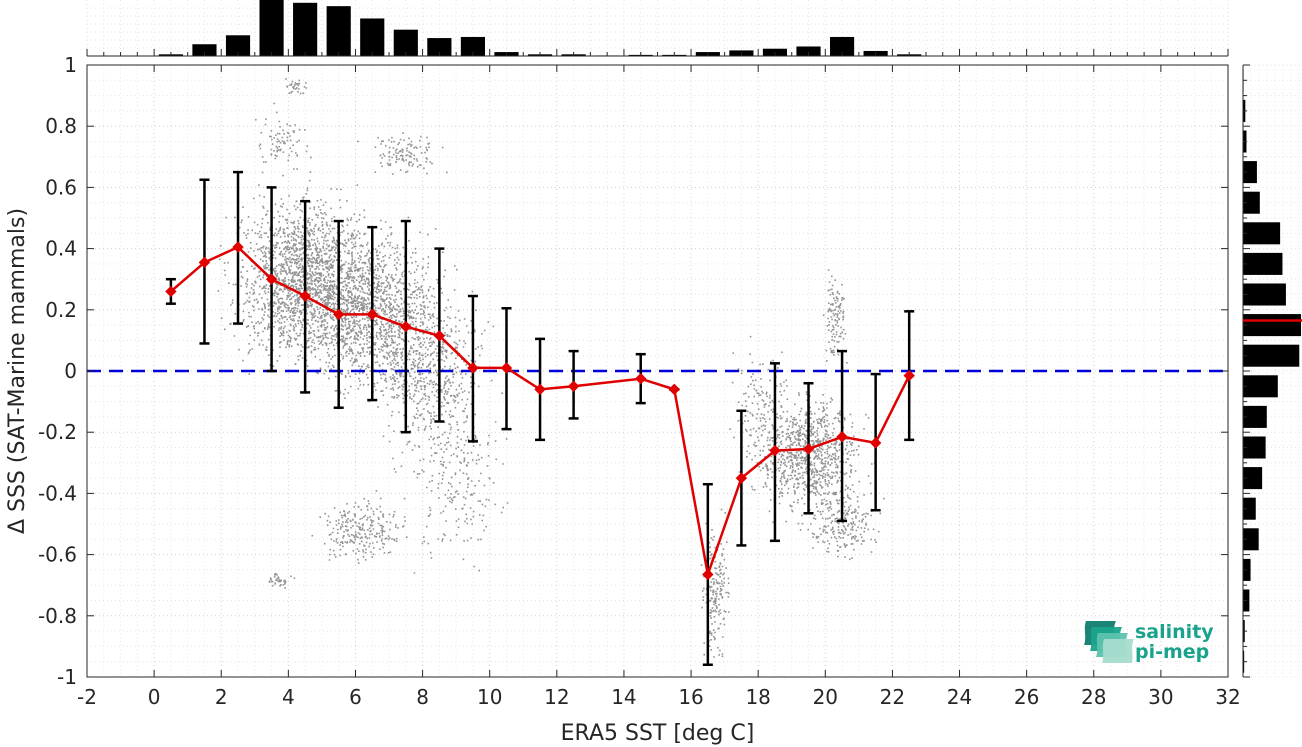  I want to click on top-histogram, so click(657, 28).